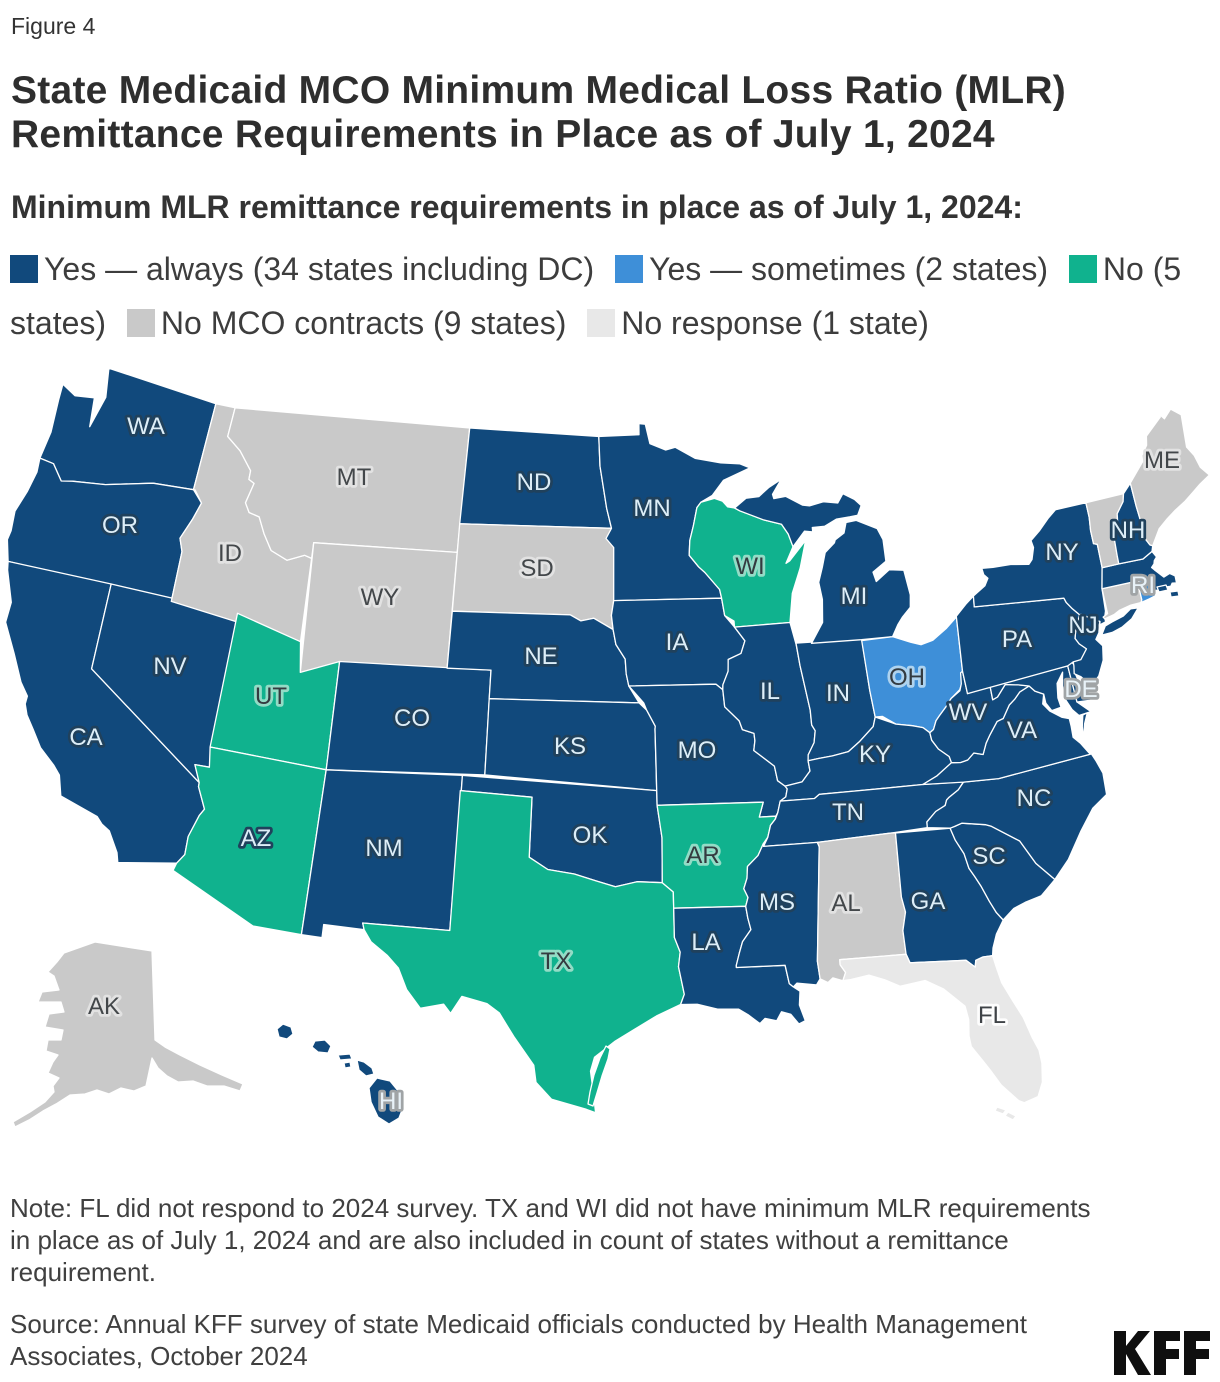  I want to click on svg-text: MI, so click(854, 596).